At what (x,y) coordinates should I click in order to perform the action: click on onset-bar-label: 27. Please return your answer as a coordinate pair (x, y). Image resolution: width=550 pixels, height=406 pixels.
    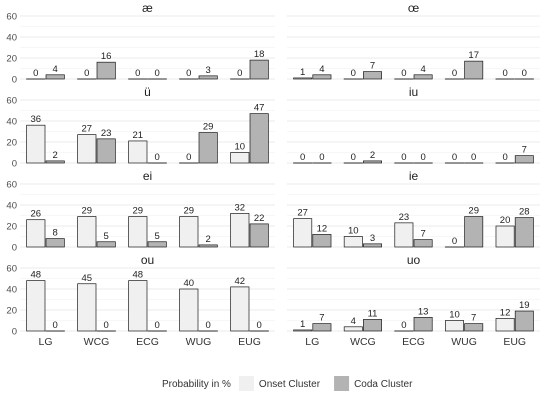
    Looking at the image, I should click on (87, 129).